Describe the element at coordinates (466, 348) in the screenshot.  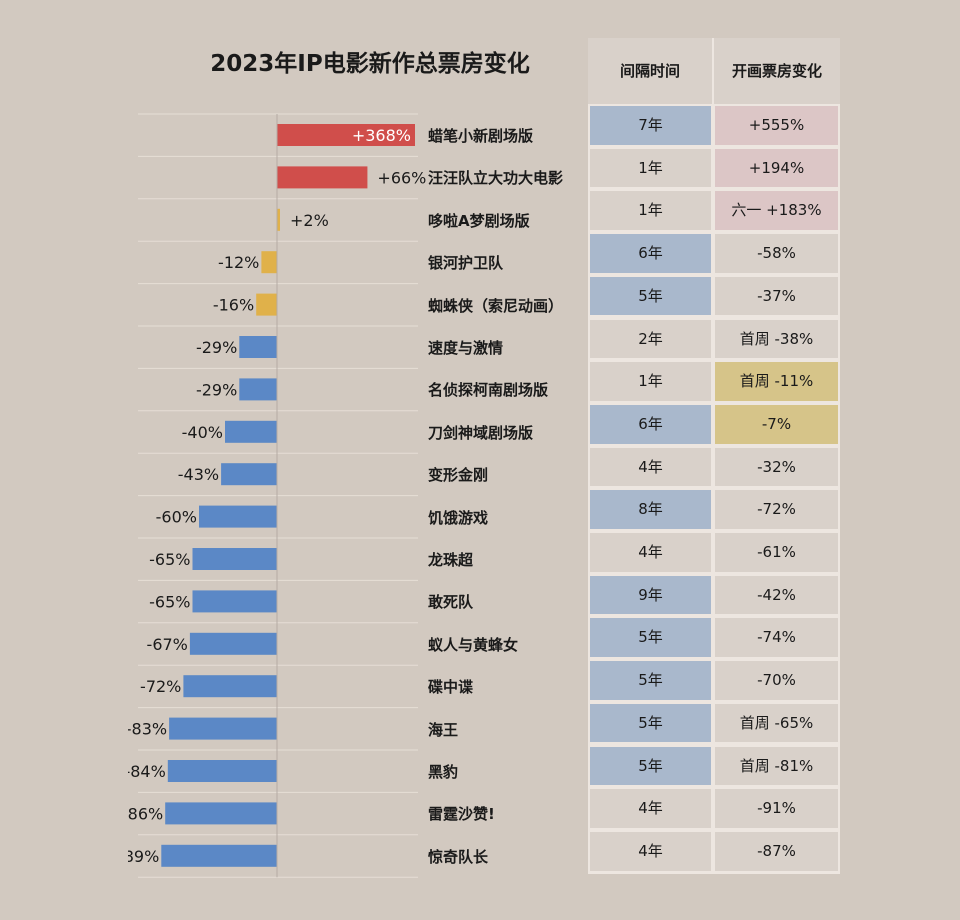
I see `category-label: 速度与激情` at that location.